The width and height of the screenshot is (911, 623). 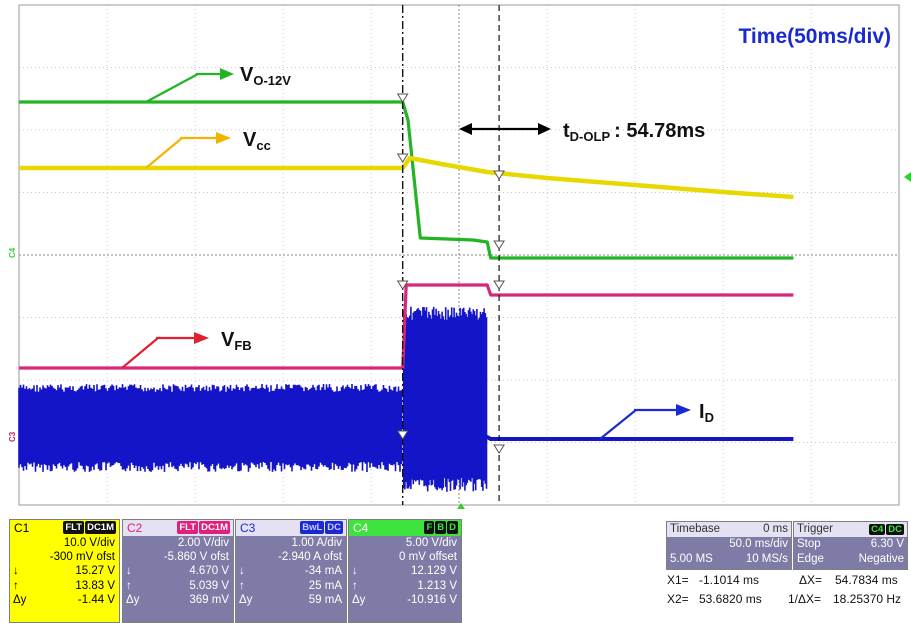 I want to click on channel-name: C2, so click(x=135, y=528).